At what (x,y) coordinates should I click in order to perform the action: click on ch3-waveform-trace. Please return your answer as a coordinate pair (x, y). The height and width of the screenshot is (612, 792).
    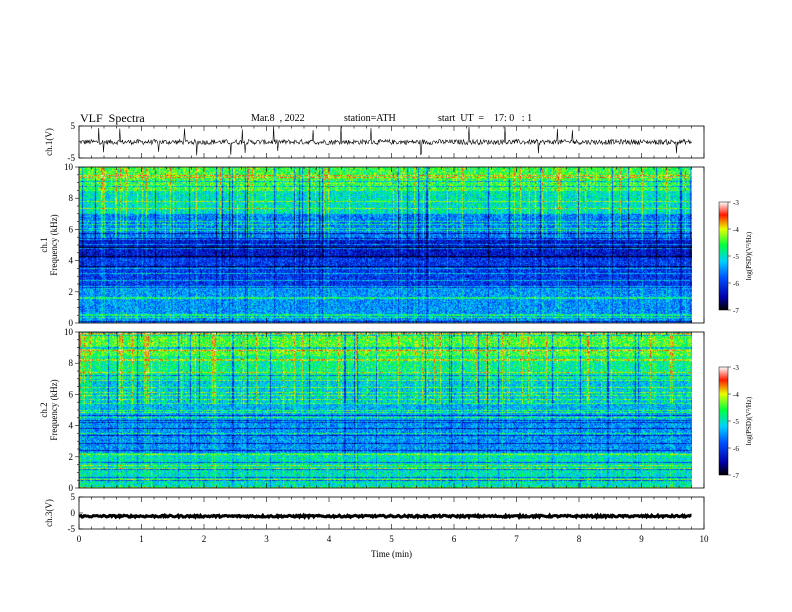
    Looking at the image, I should click on (385, 516).